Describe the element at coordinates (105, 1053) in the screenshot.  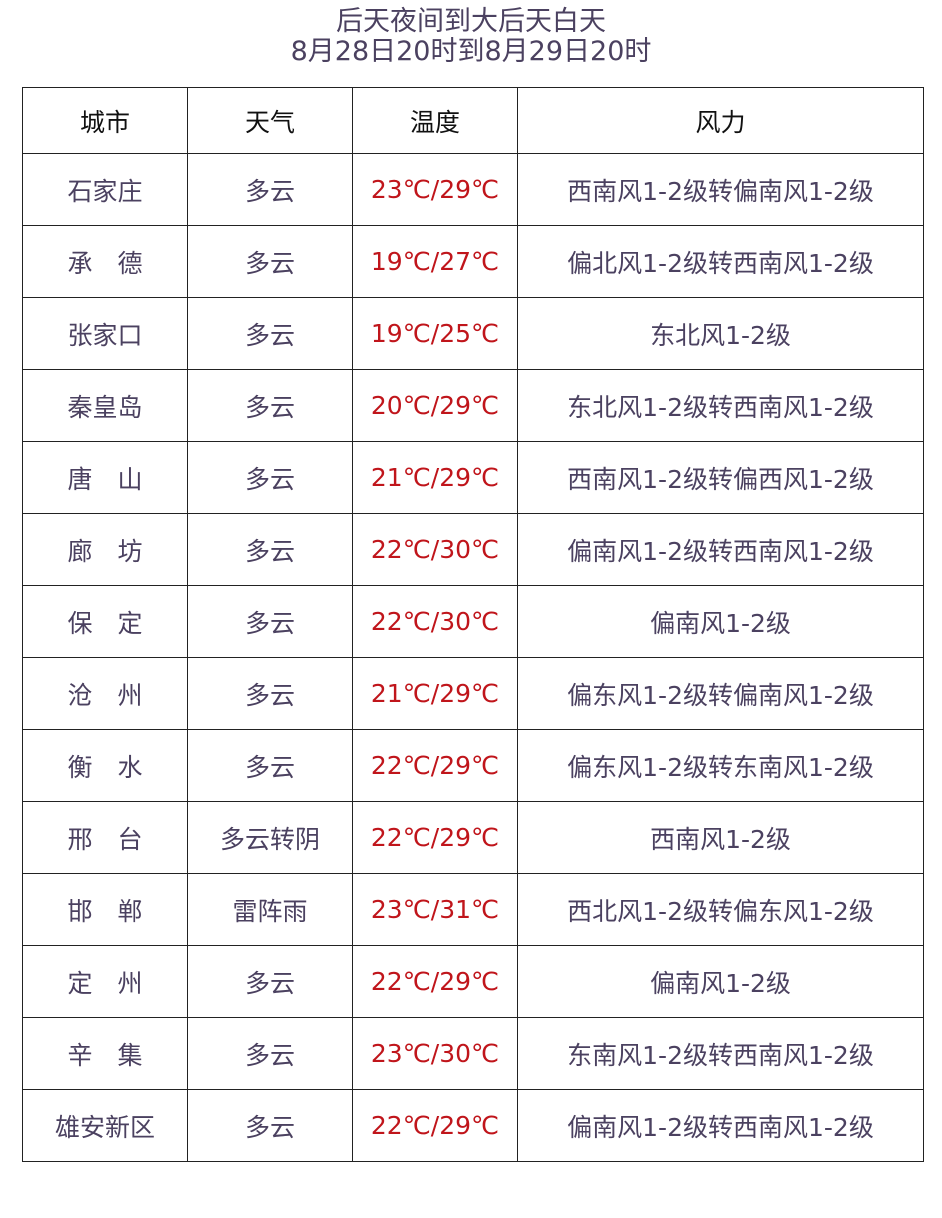
I see `city-cell: 辛 集` at that location.